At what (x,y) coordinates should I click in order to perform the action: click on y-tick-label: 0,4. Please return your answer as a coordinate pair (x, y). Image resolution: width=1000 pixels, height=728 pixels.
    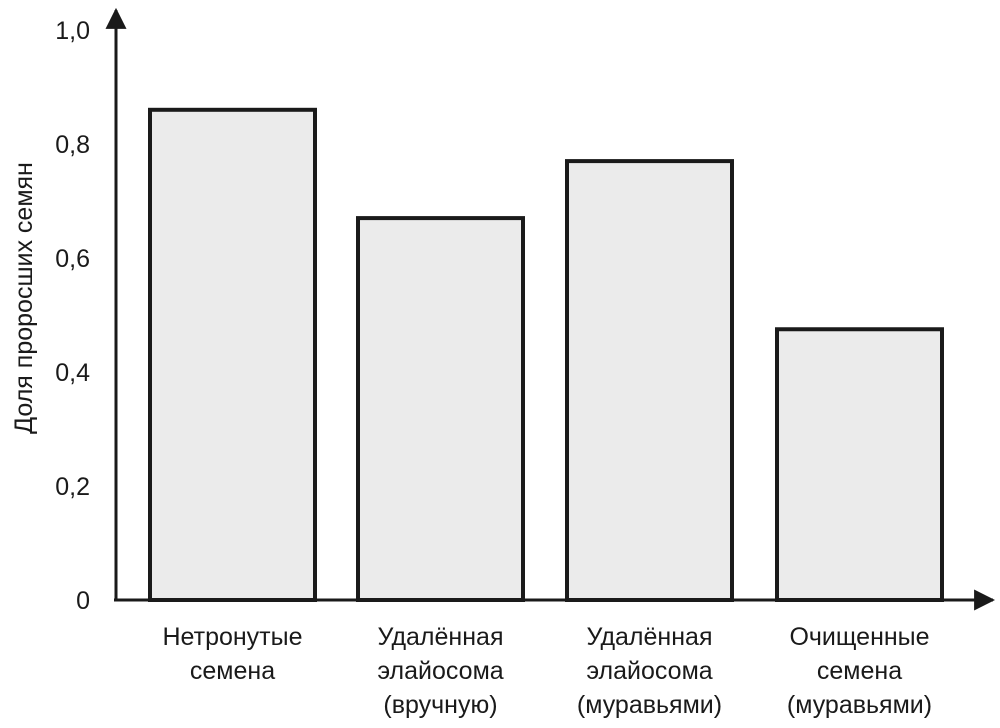
    Looking at the image, I should click on (72, 373).